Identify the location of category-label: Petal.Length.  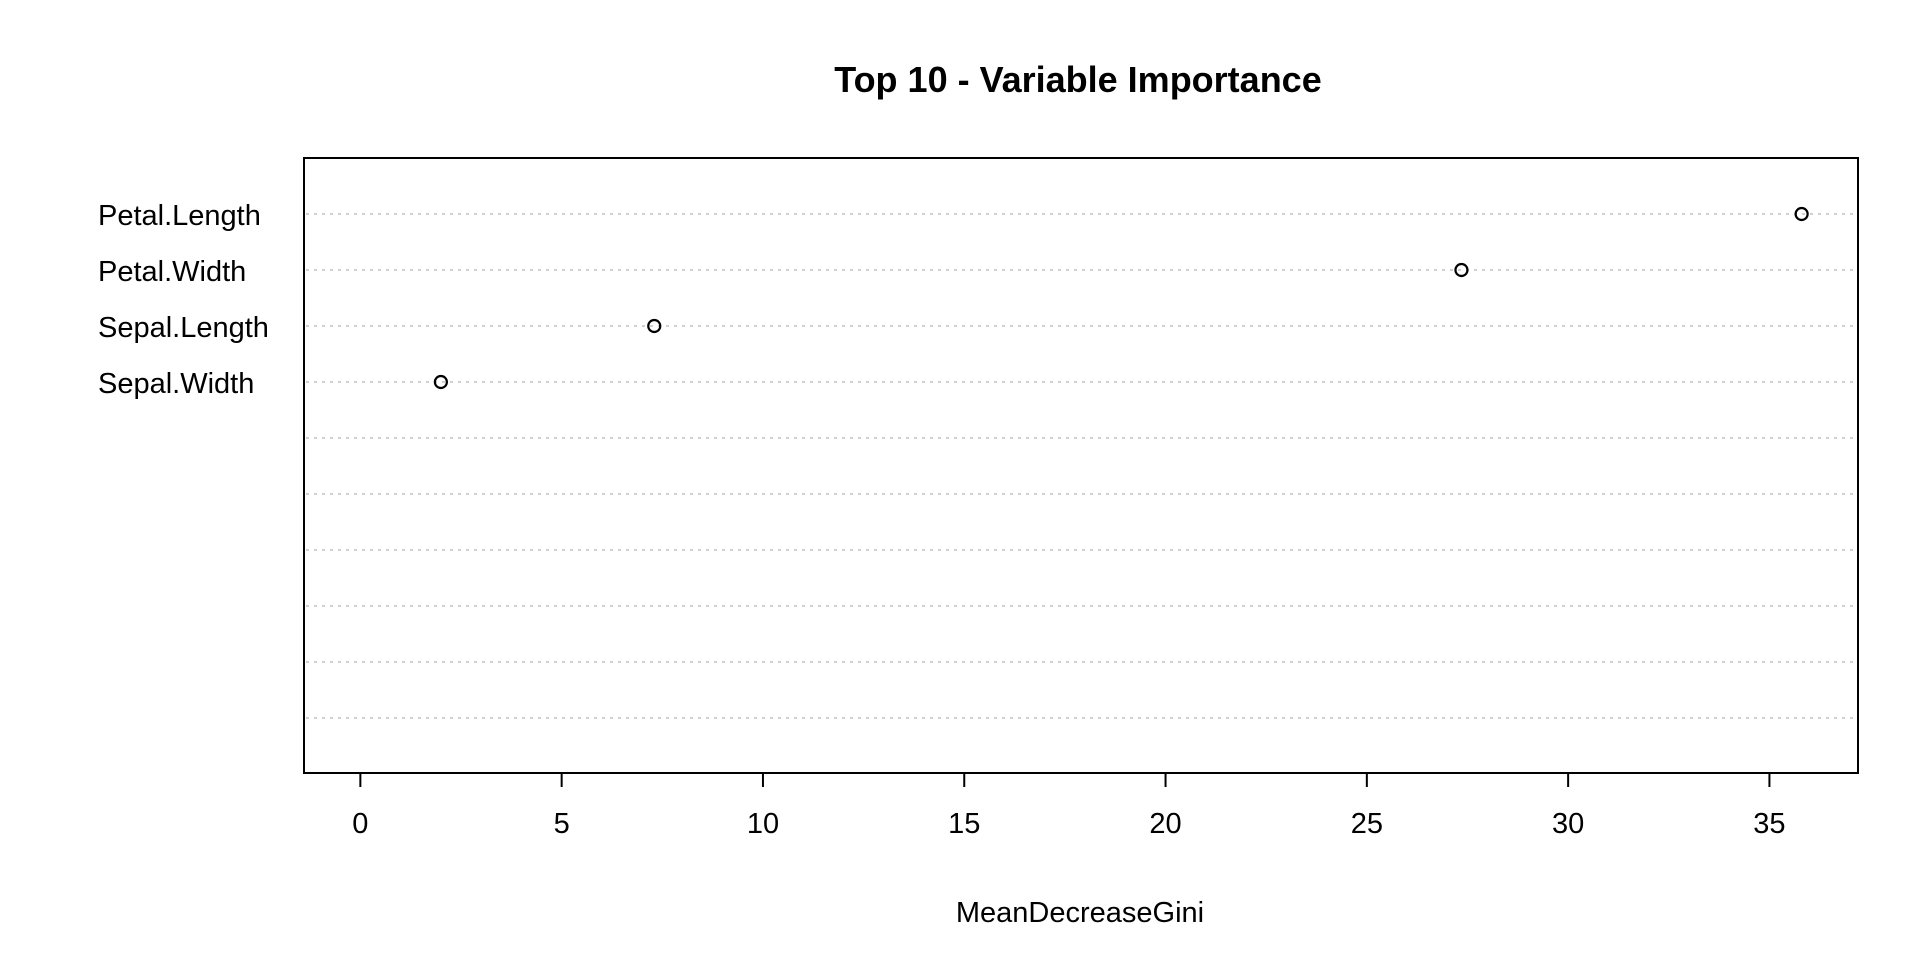
(179, 216).